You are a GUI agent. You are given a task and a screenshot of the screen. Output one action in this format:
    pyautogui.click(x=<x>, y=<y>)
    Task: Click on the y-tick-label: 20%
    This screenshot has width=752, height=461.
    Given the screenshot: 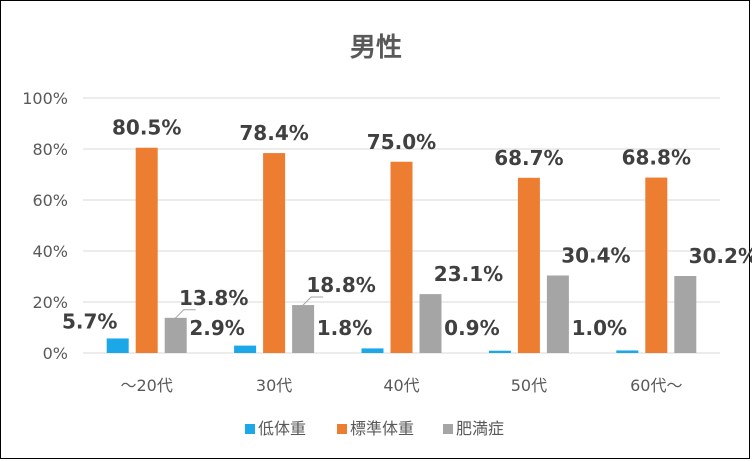 What is the action you would take?
    pyautogui.click(x=50, y=302)
    